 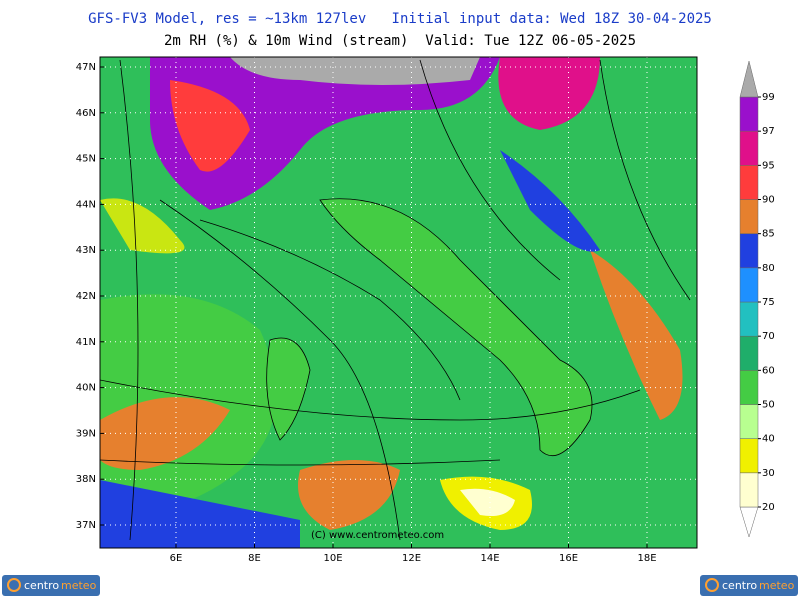 I want to click on lat-label: 38N, so click(x=86, y=479).